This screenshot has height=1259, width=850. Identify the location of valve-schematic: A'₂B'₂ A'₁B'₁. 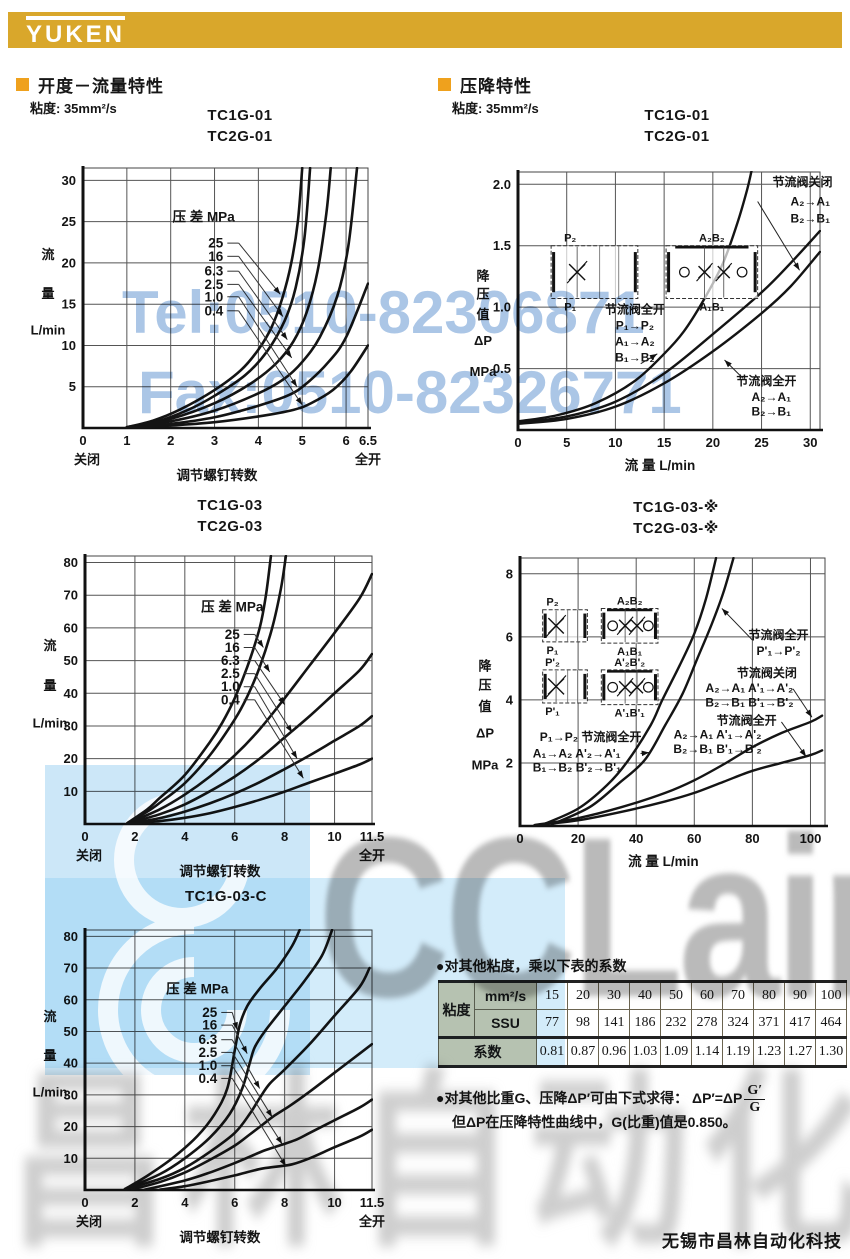
(629, 688).